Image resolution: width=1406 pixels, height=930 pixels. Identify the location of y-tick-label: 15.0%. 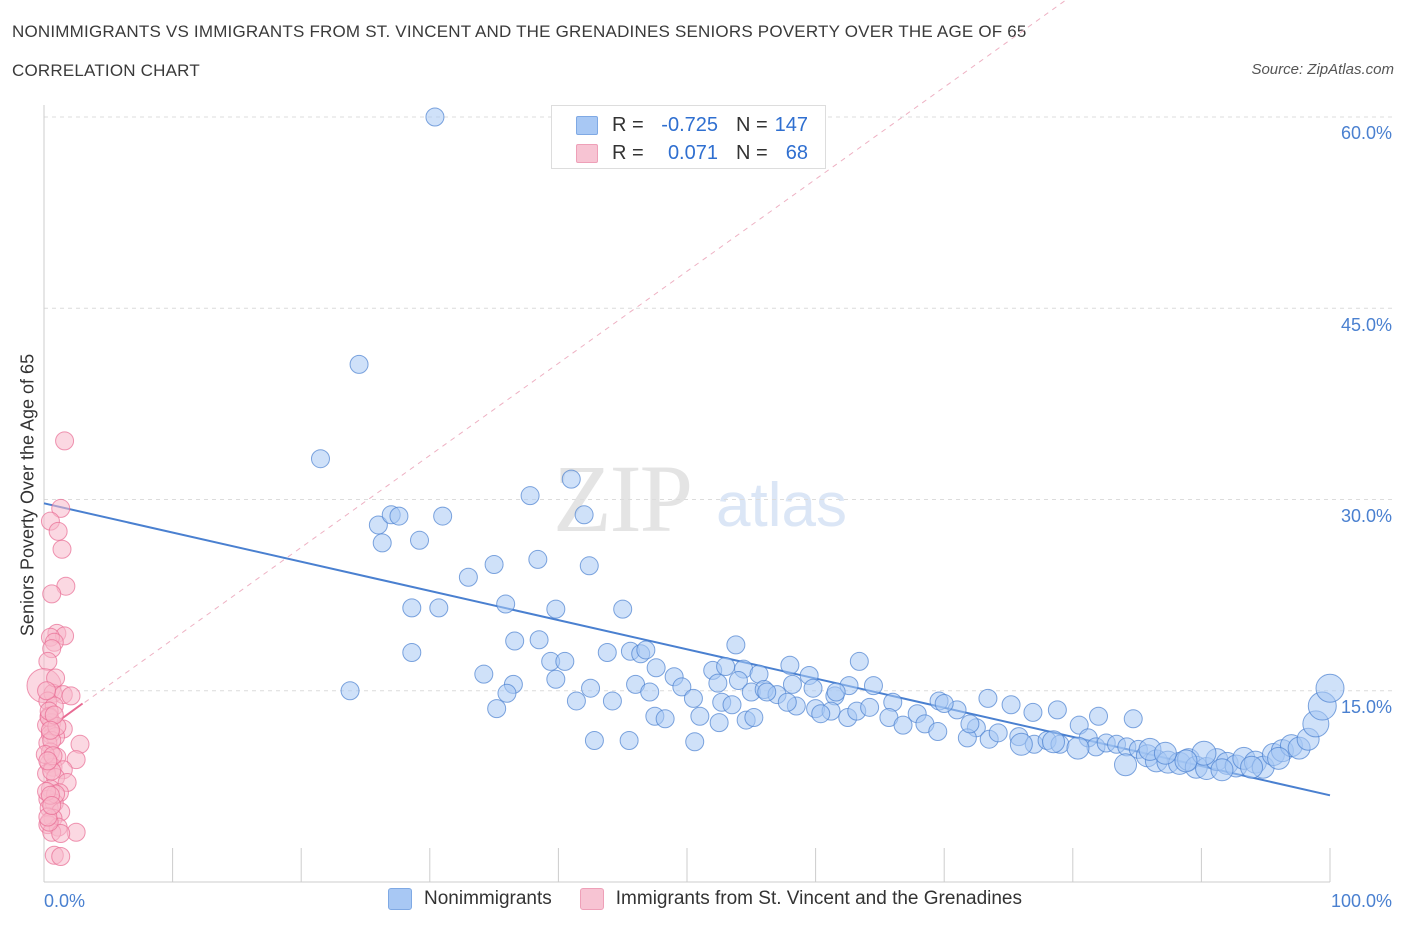
(1366, 707).